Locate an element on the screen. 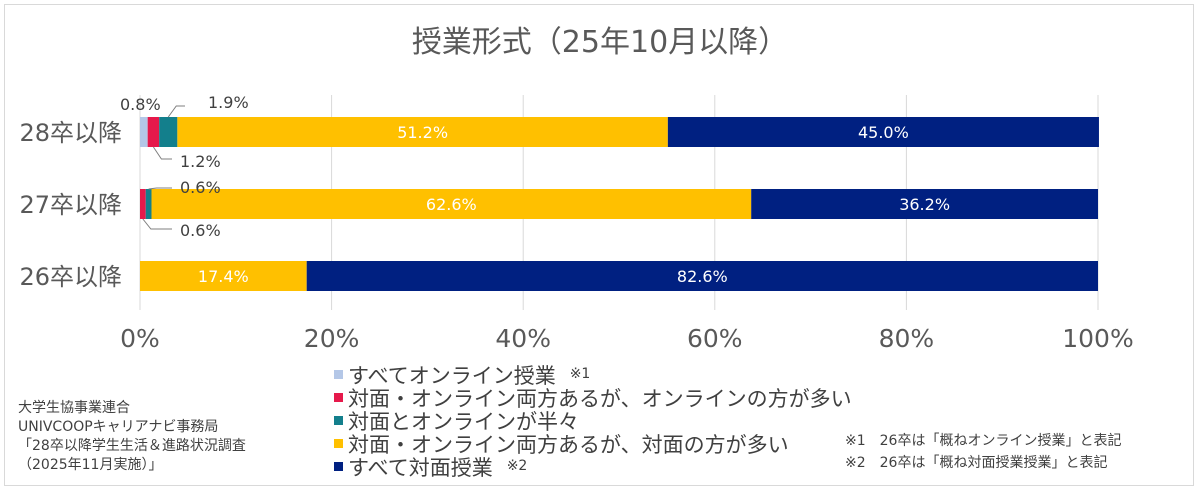 This screenshot has width=1200, height=492. data-label: 0.8% is located at coordinates (140, 104).